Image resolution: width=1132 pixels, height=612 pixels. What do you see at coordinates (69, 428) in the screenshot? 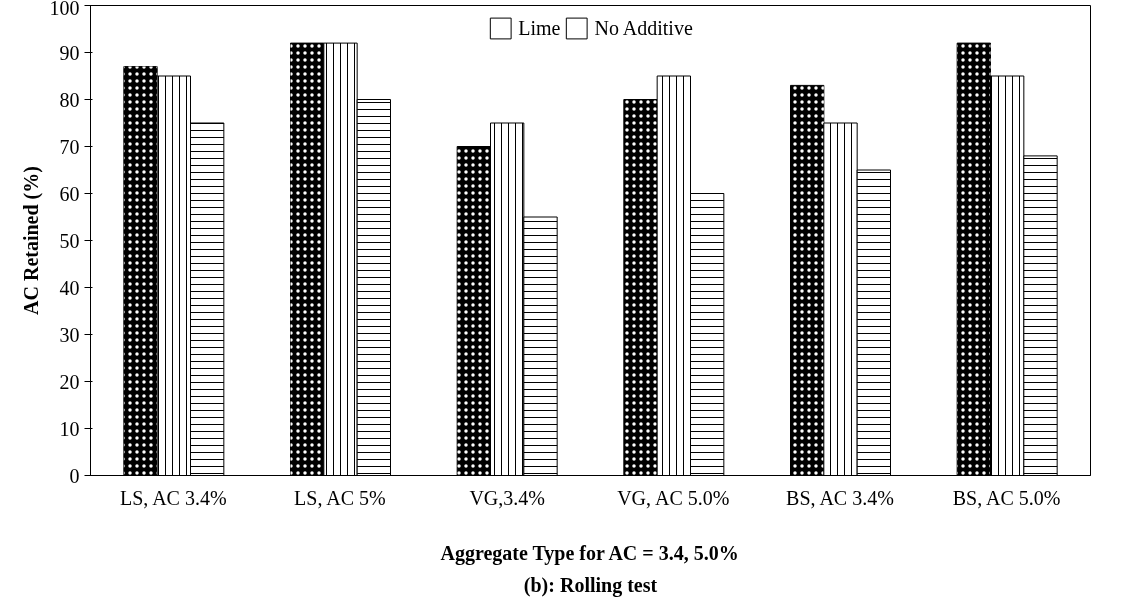
I see `y-tick-label: 10` at bounding box center [69, 428].